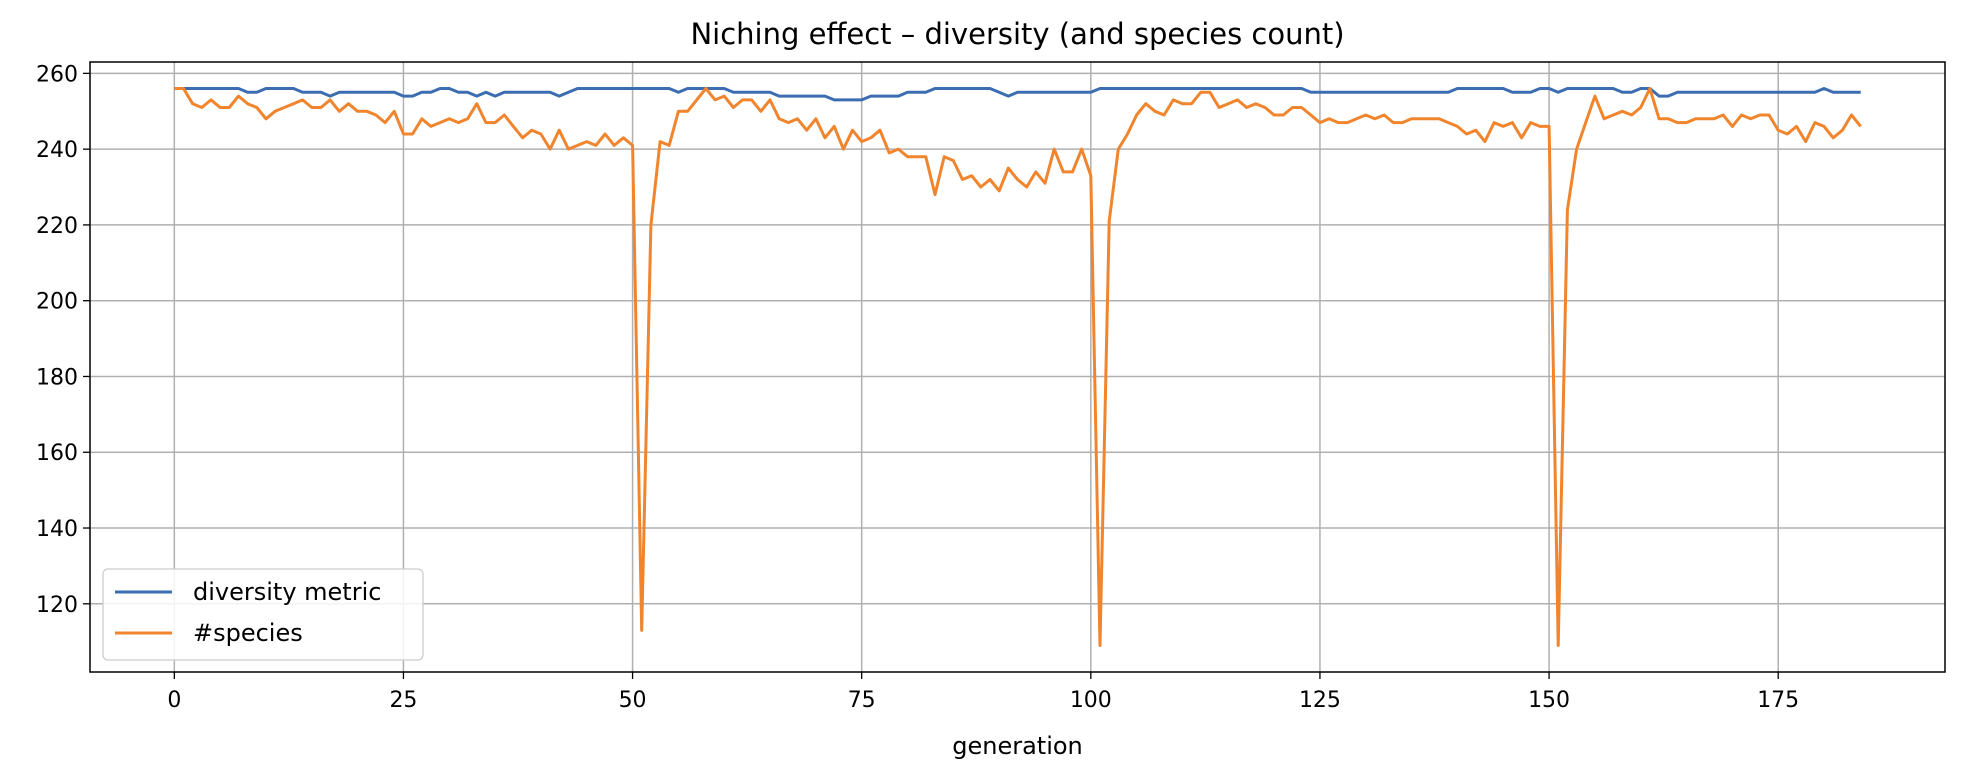 The height and width of the screenshot is (778, 1982). I want to click on y-tick-label: 240, so click(57, 150).